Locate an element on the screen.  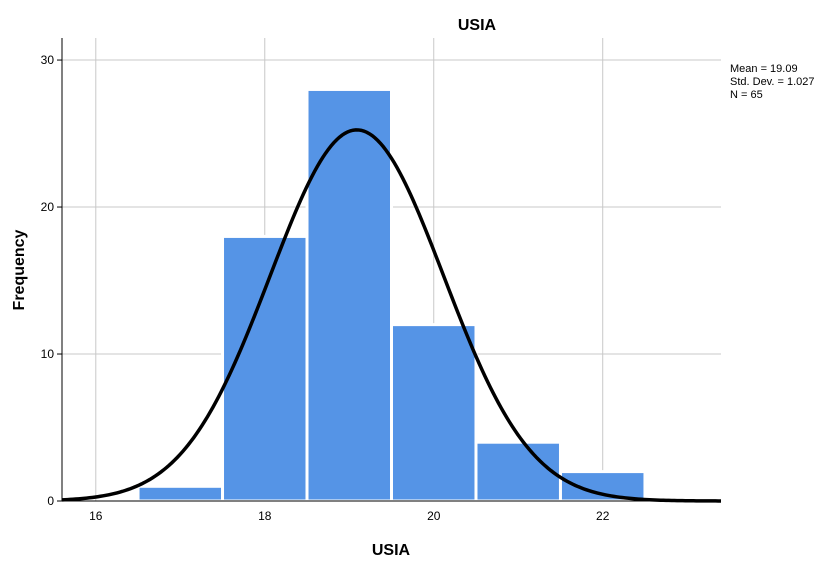
chart-title: USIA is located at coordinates (477, 25).